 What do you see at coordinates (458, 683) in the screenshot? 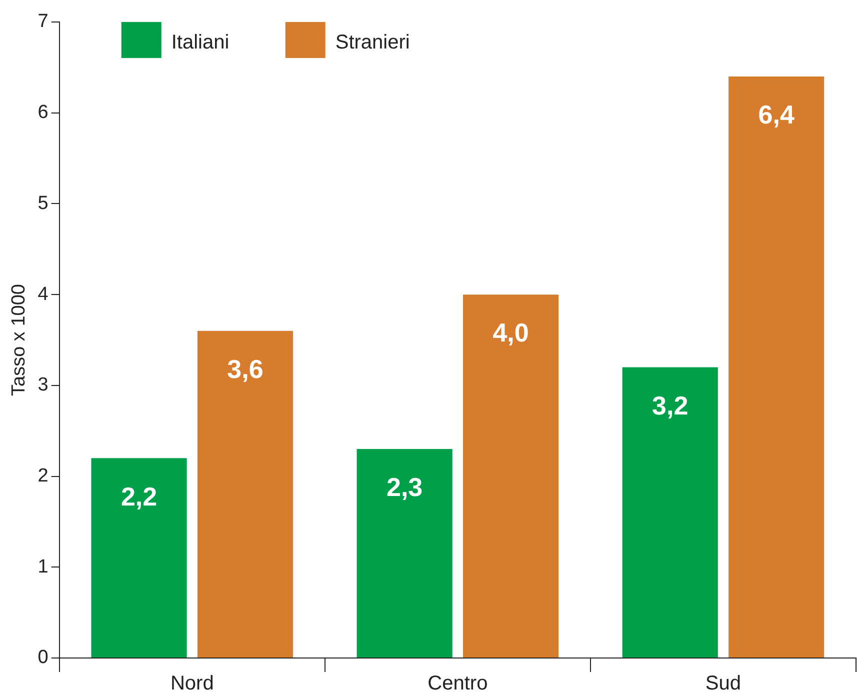
I see `x-tick-label: Centro` at bounding box center [458, 683].